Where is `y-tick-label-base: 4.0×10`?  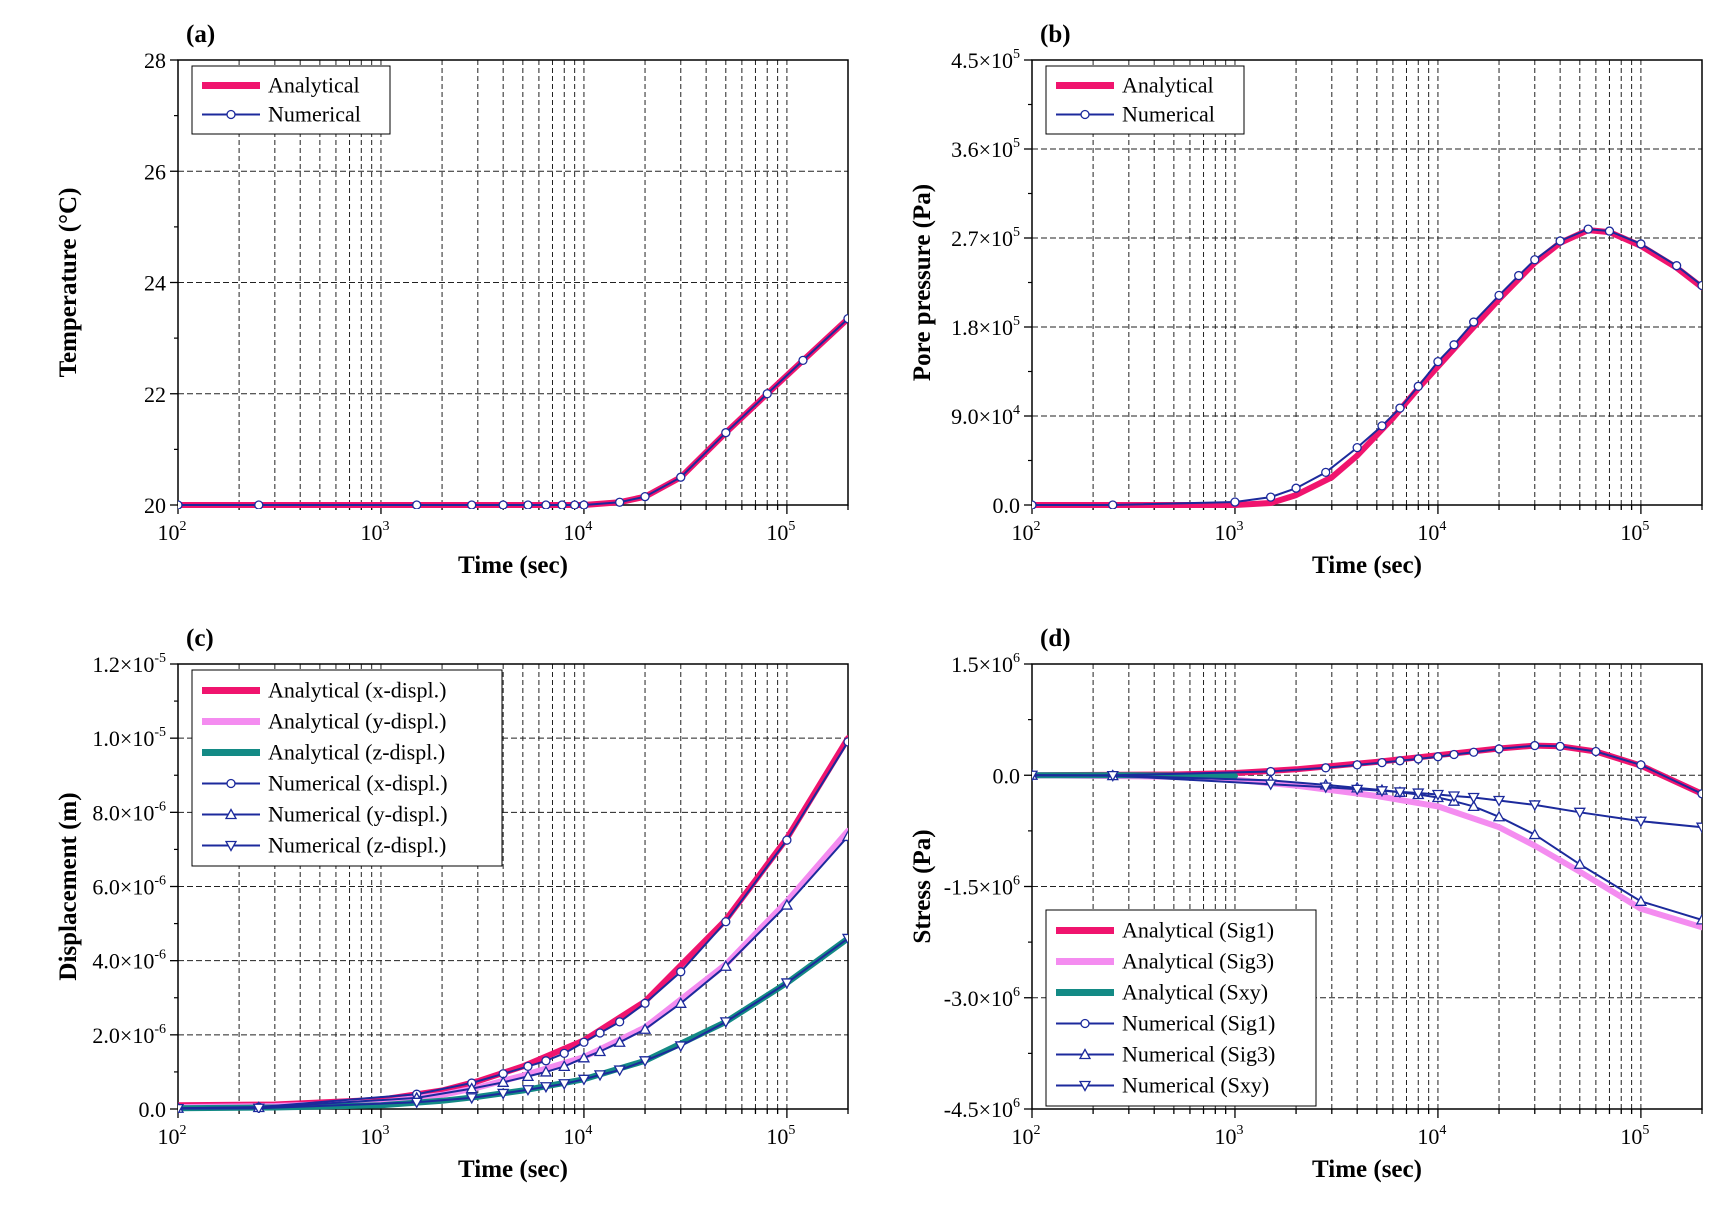 y-tick-label-base: 4.0×10 is located at coordinates (123, 961).